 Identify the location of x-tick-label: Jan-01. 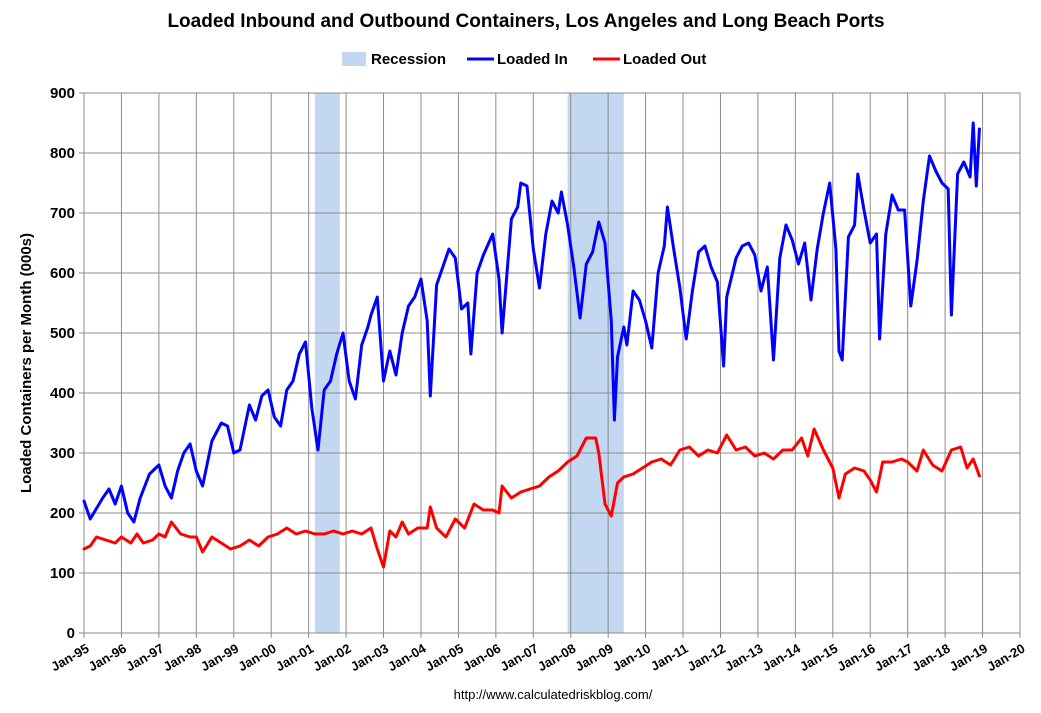
(294, 658).